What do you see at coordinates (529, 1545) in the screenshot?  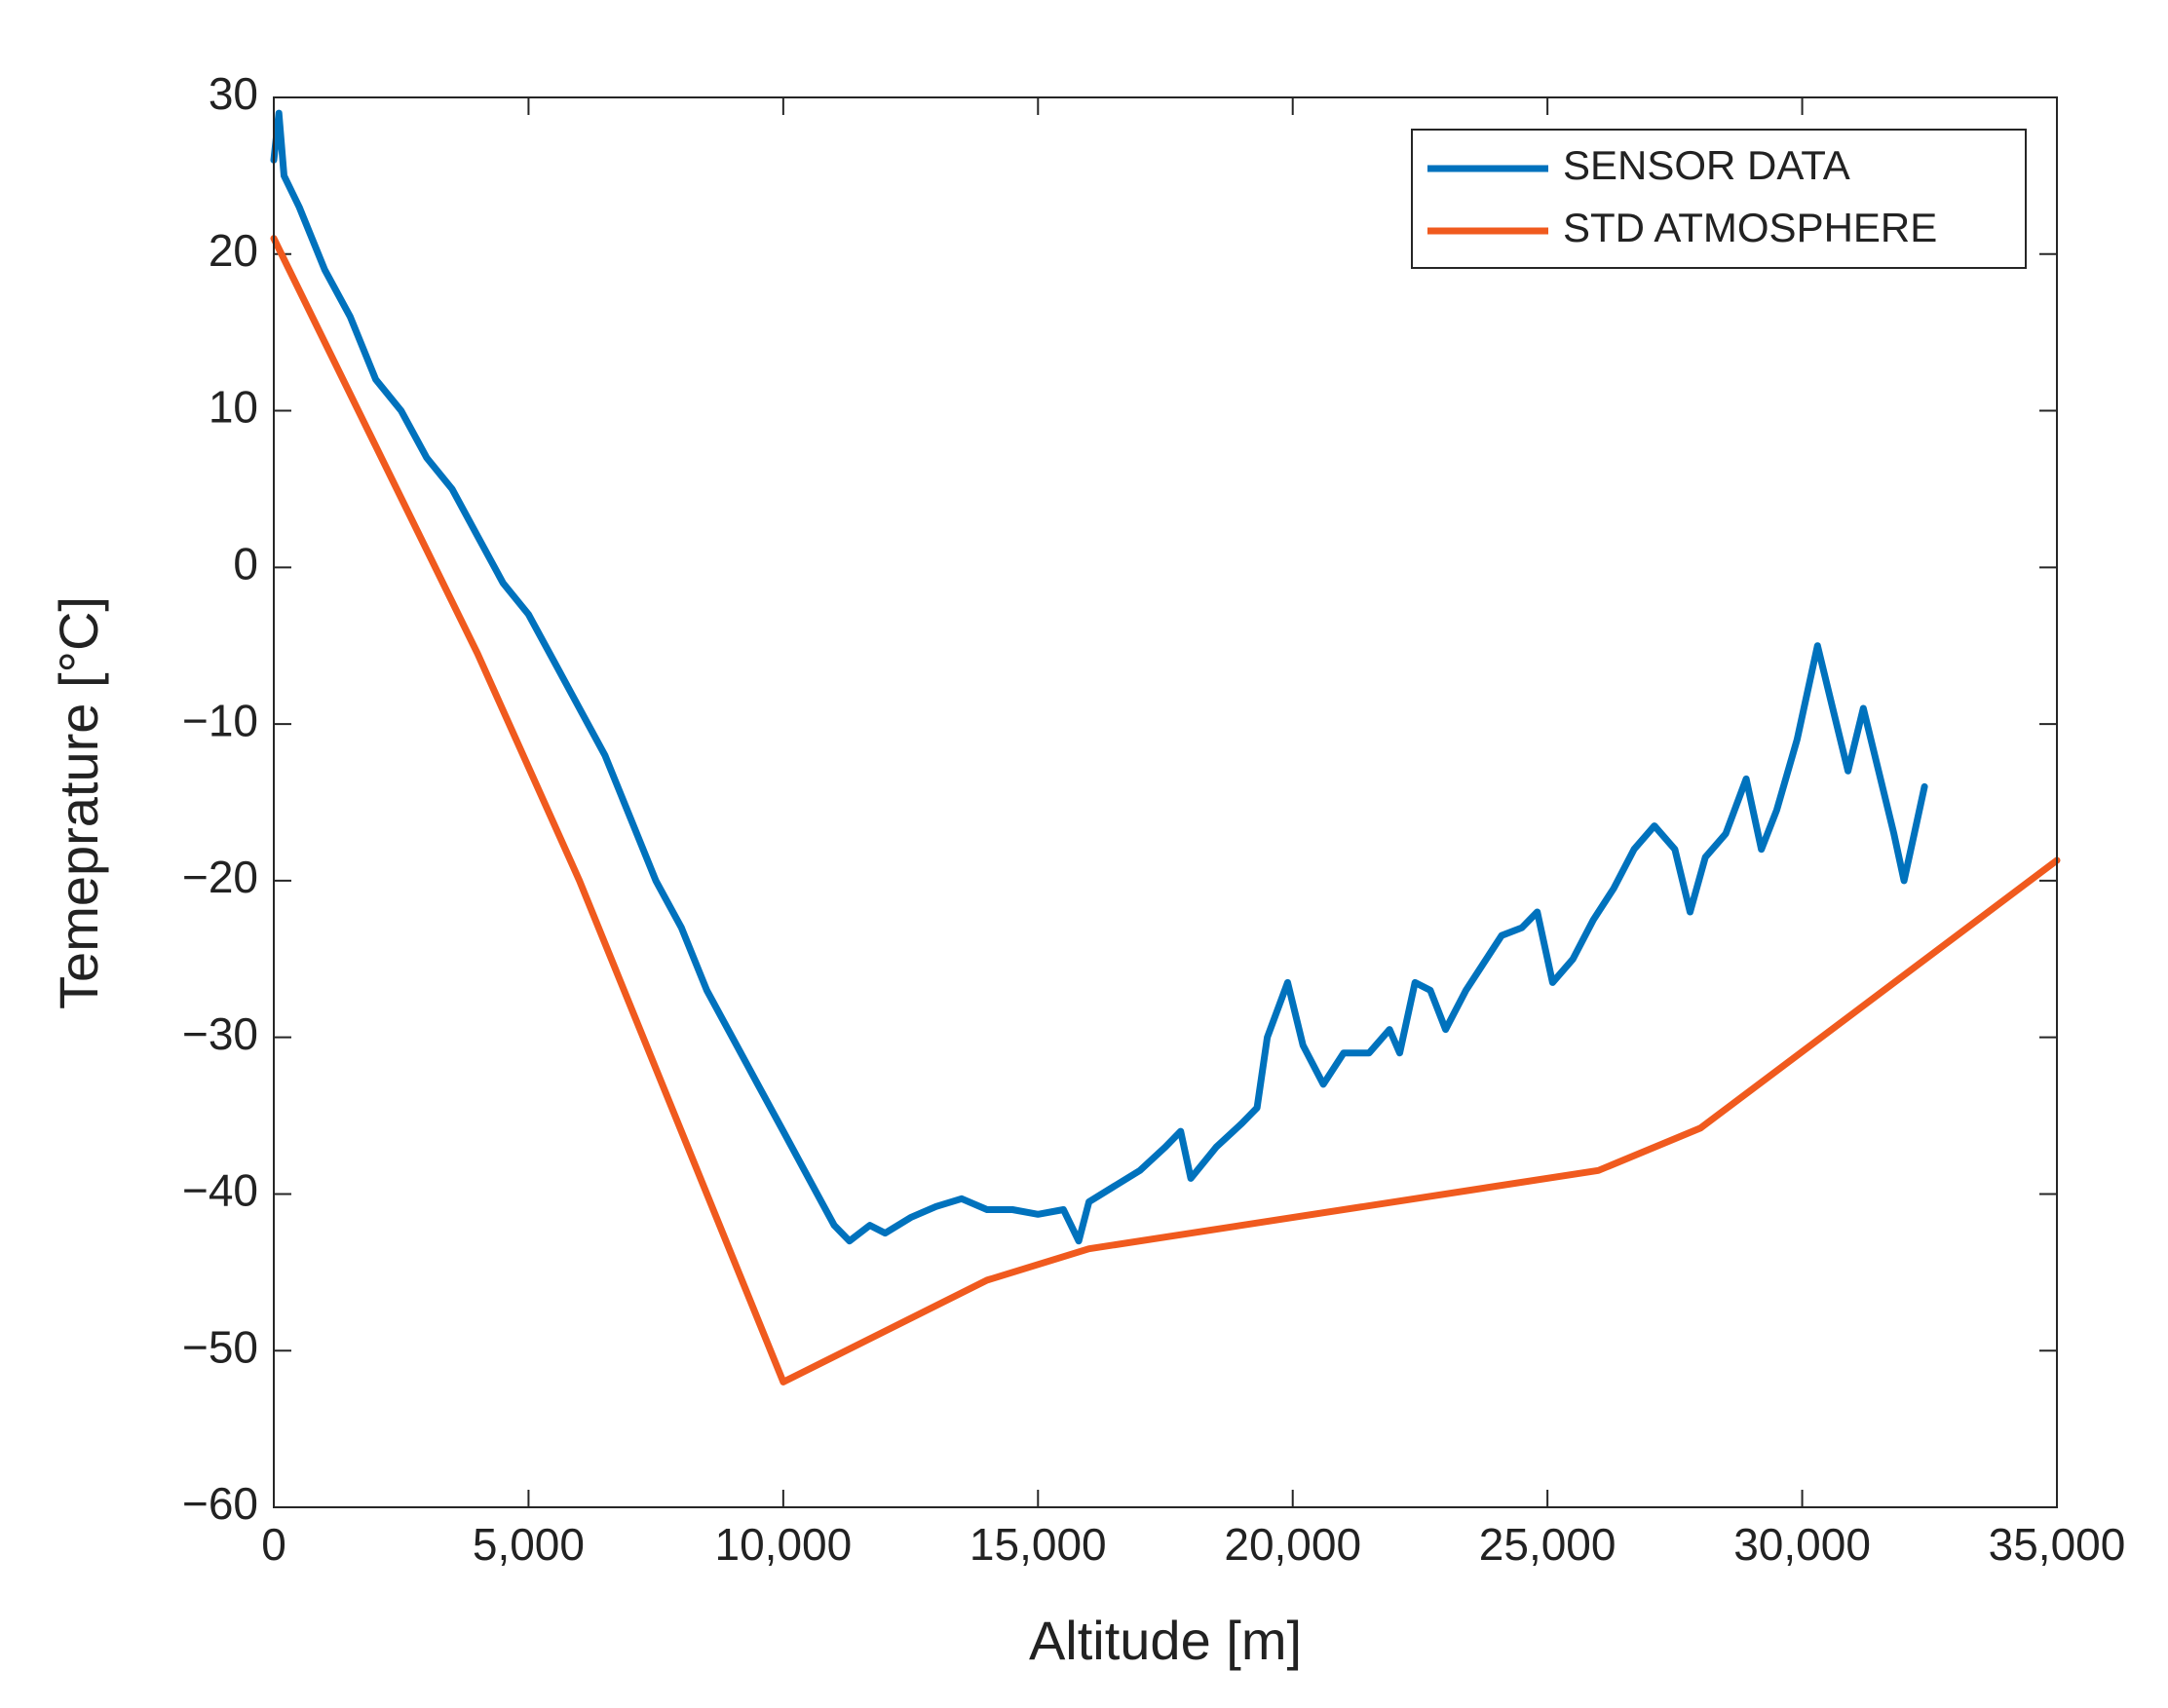 I see `x-tick-label: 5,000` at bounding box center [529, 1545].